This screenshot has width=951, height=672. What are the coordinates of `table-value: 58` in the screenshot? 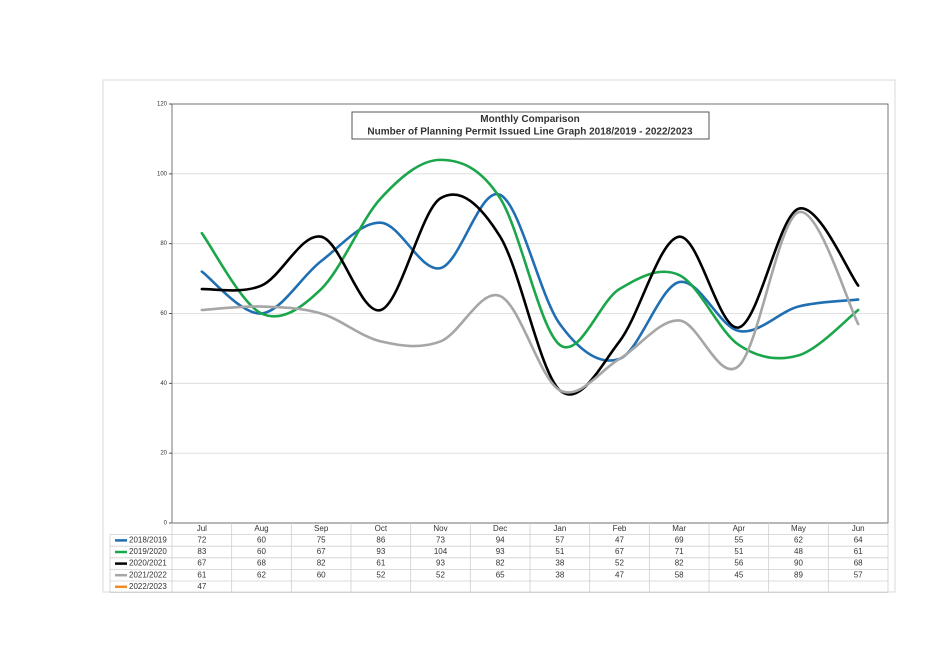 It's located at (679, 574).